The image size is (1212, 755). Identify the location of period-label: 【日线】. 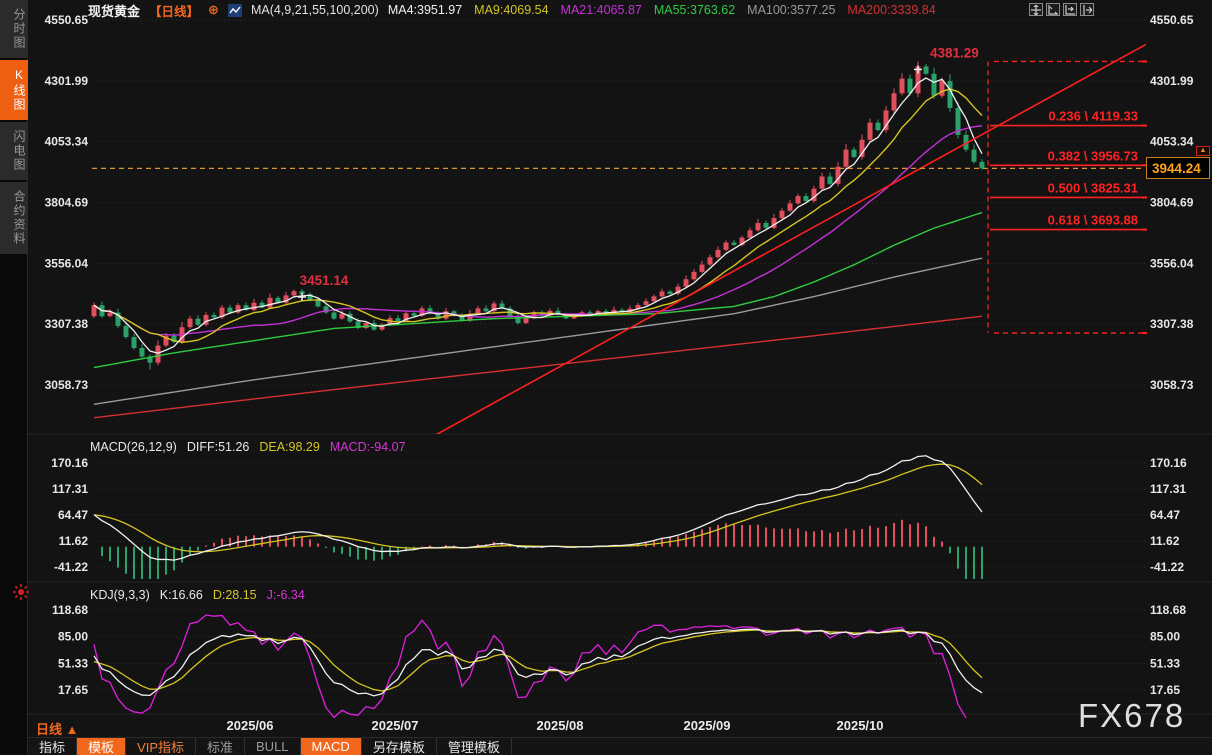
(174, 11).